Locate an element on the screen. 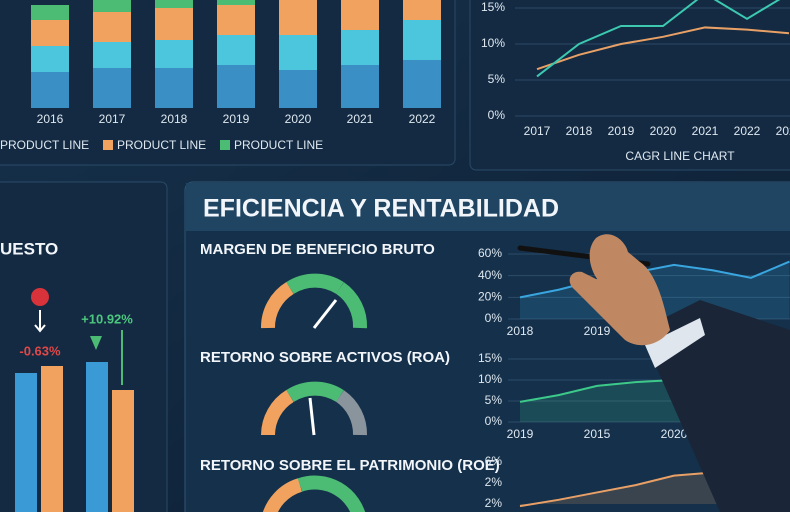 The height and width of the screenshot is (512, 790). chart-title: RETORNO SOBRE ACTIVOS (ROA) is located at coordinates (325, 357).